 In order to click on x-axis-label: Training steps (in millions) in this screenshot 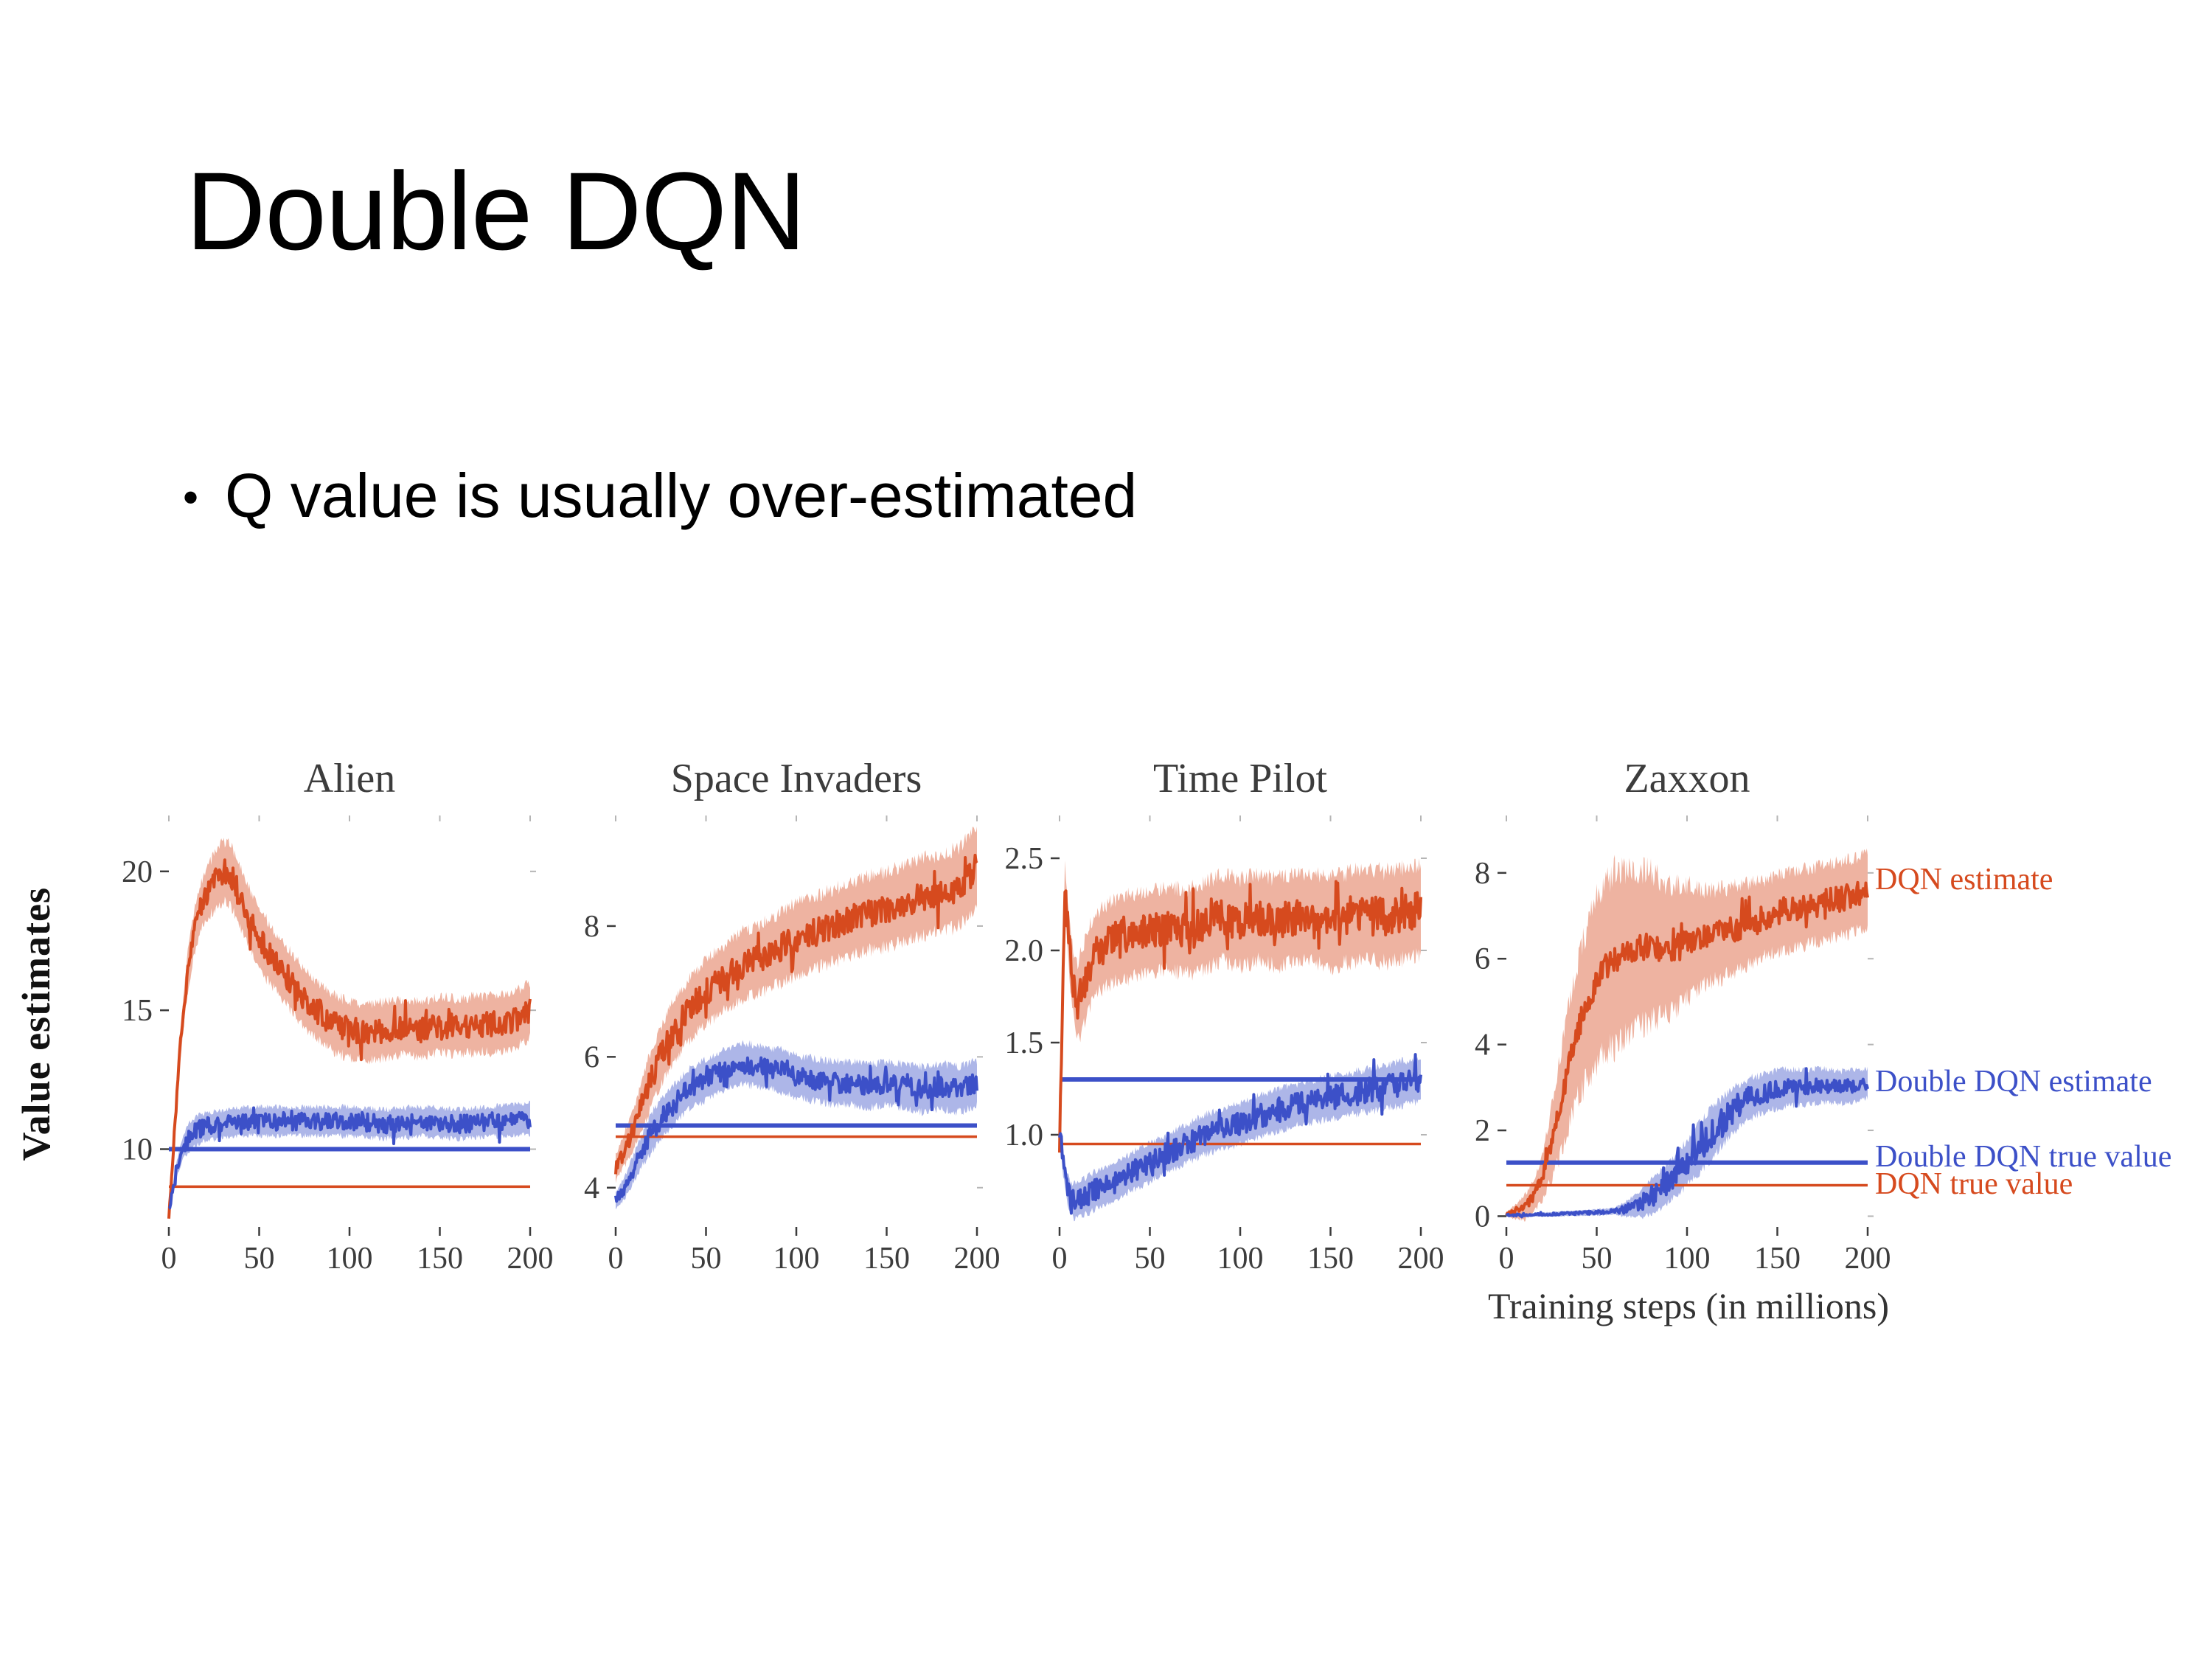, I will do `click(1688, 1305)`.